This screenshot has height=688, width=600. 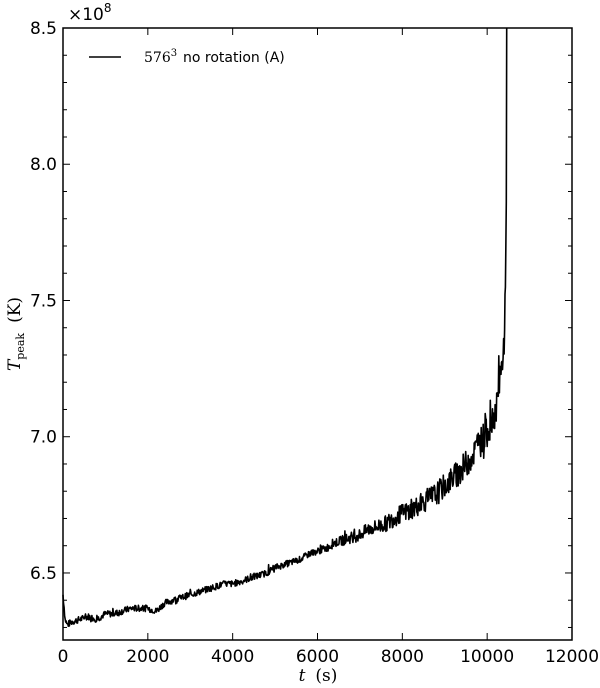 I want to click on y-tick-label: 7.5, so click(x=43, y=301).